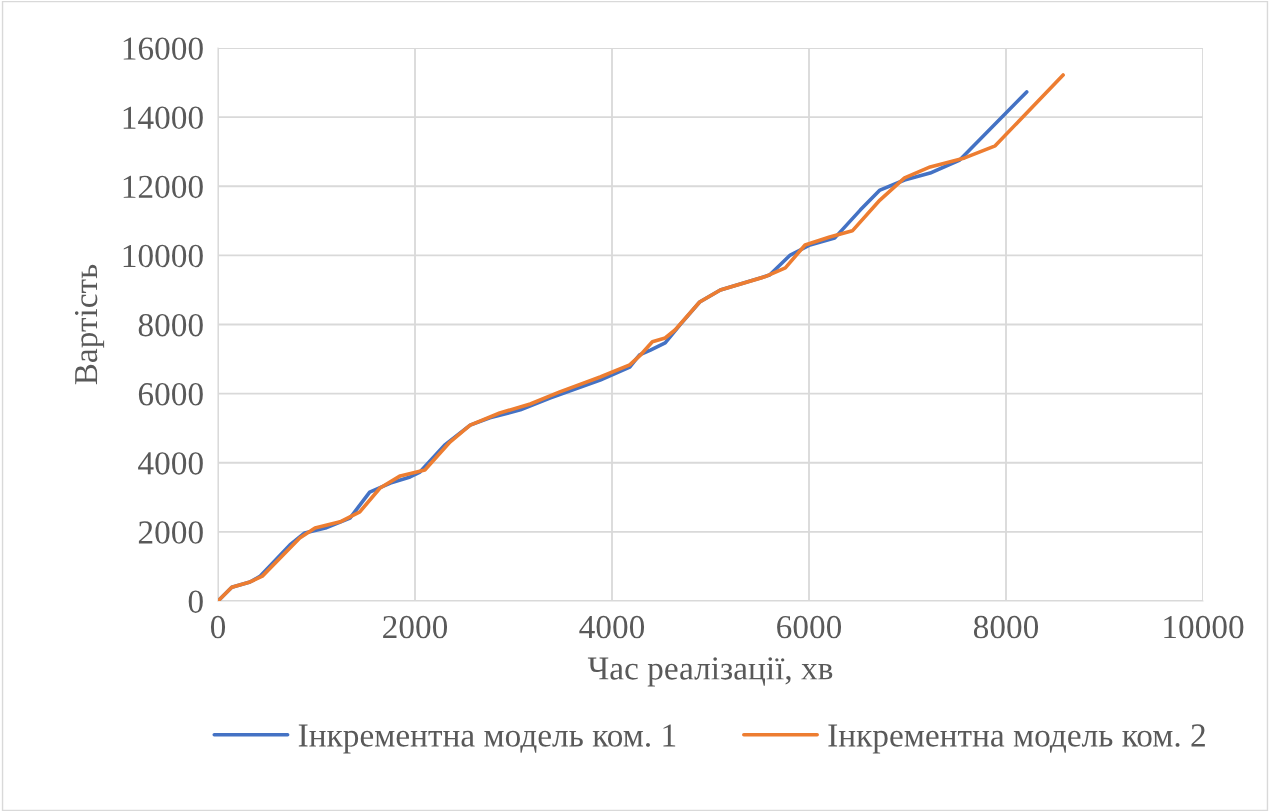 The height and width of the screenshot is (812, 1270). I want to click on x-tick-label: 4000, so click(612, 627).